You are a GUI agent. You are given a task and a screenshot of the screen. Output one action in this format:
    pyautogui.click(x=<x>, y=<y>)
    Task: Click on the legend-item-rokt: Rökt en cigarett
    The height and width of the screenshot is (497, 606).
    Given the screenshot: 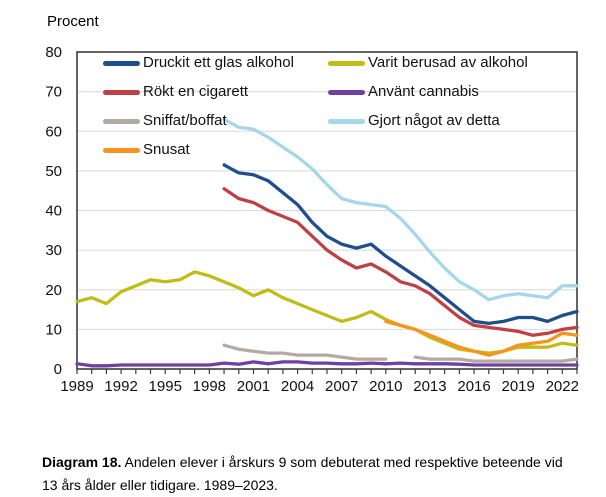 What is the action you would take?
    pyautogui.click(x=198, y=92)
    